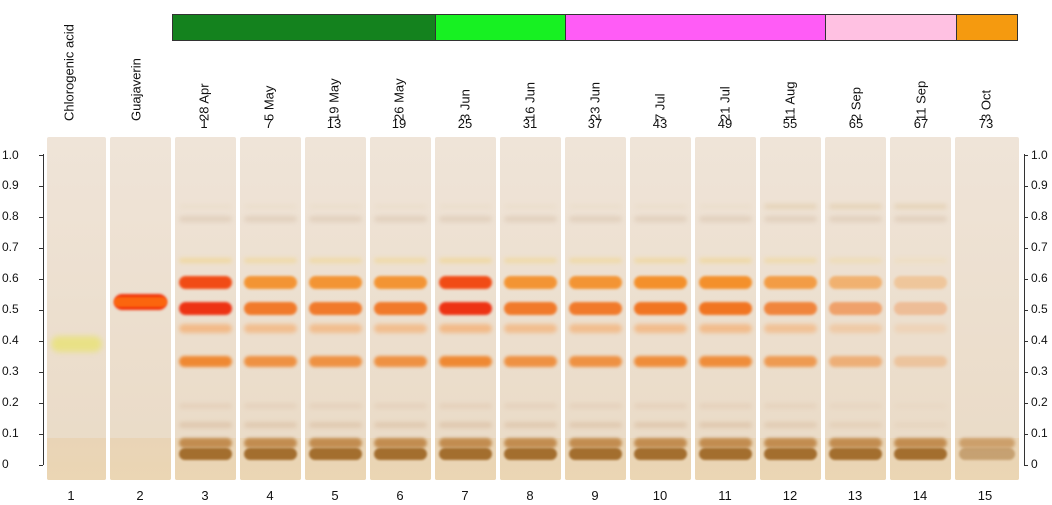 The image size is (1052, 505). Describe the element at coordinates (10, 402) in the screenshot. I see `rf-tick: 0.2` at that location.